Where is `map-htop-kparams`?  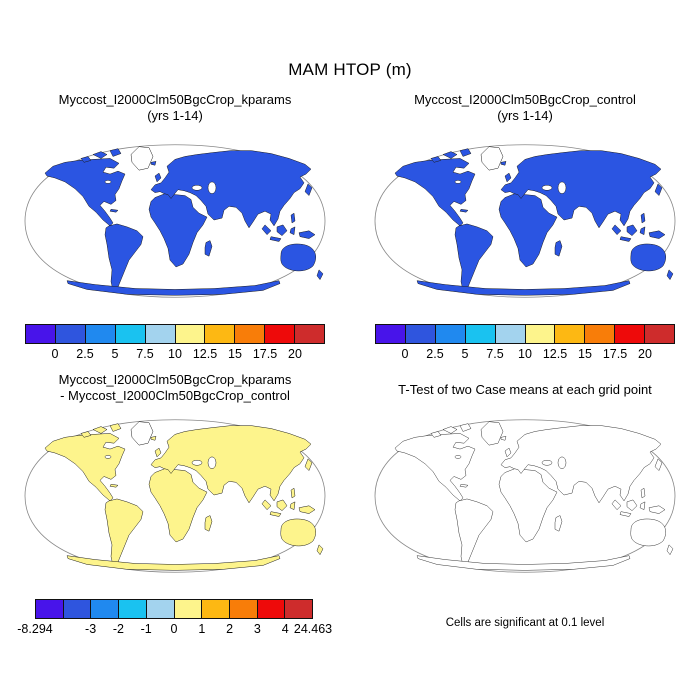
map-htop-kparams is located at coordinates (175, 221).